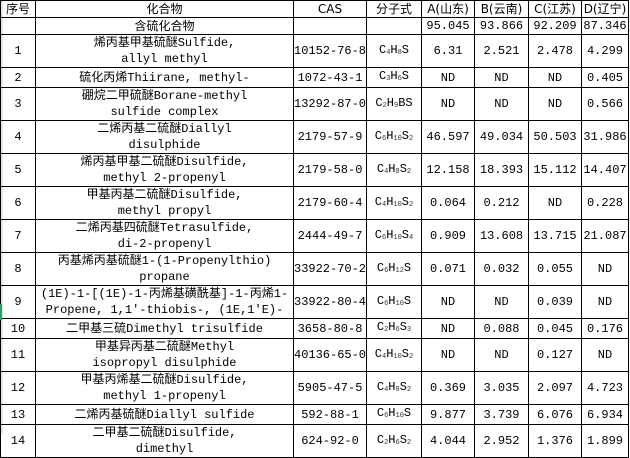 Image resolution: width=630 pixels, height=458 pixels. I want to click on group-total-a: 95.045, so click(448, 26).